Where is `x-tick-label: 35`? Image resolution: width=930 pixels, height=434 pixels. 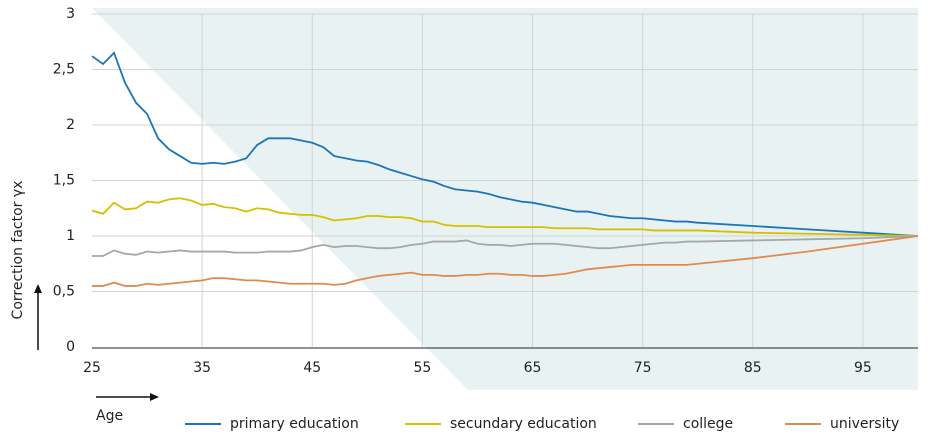
x-tick-label: 35 is located at coordinates (202, 368).